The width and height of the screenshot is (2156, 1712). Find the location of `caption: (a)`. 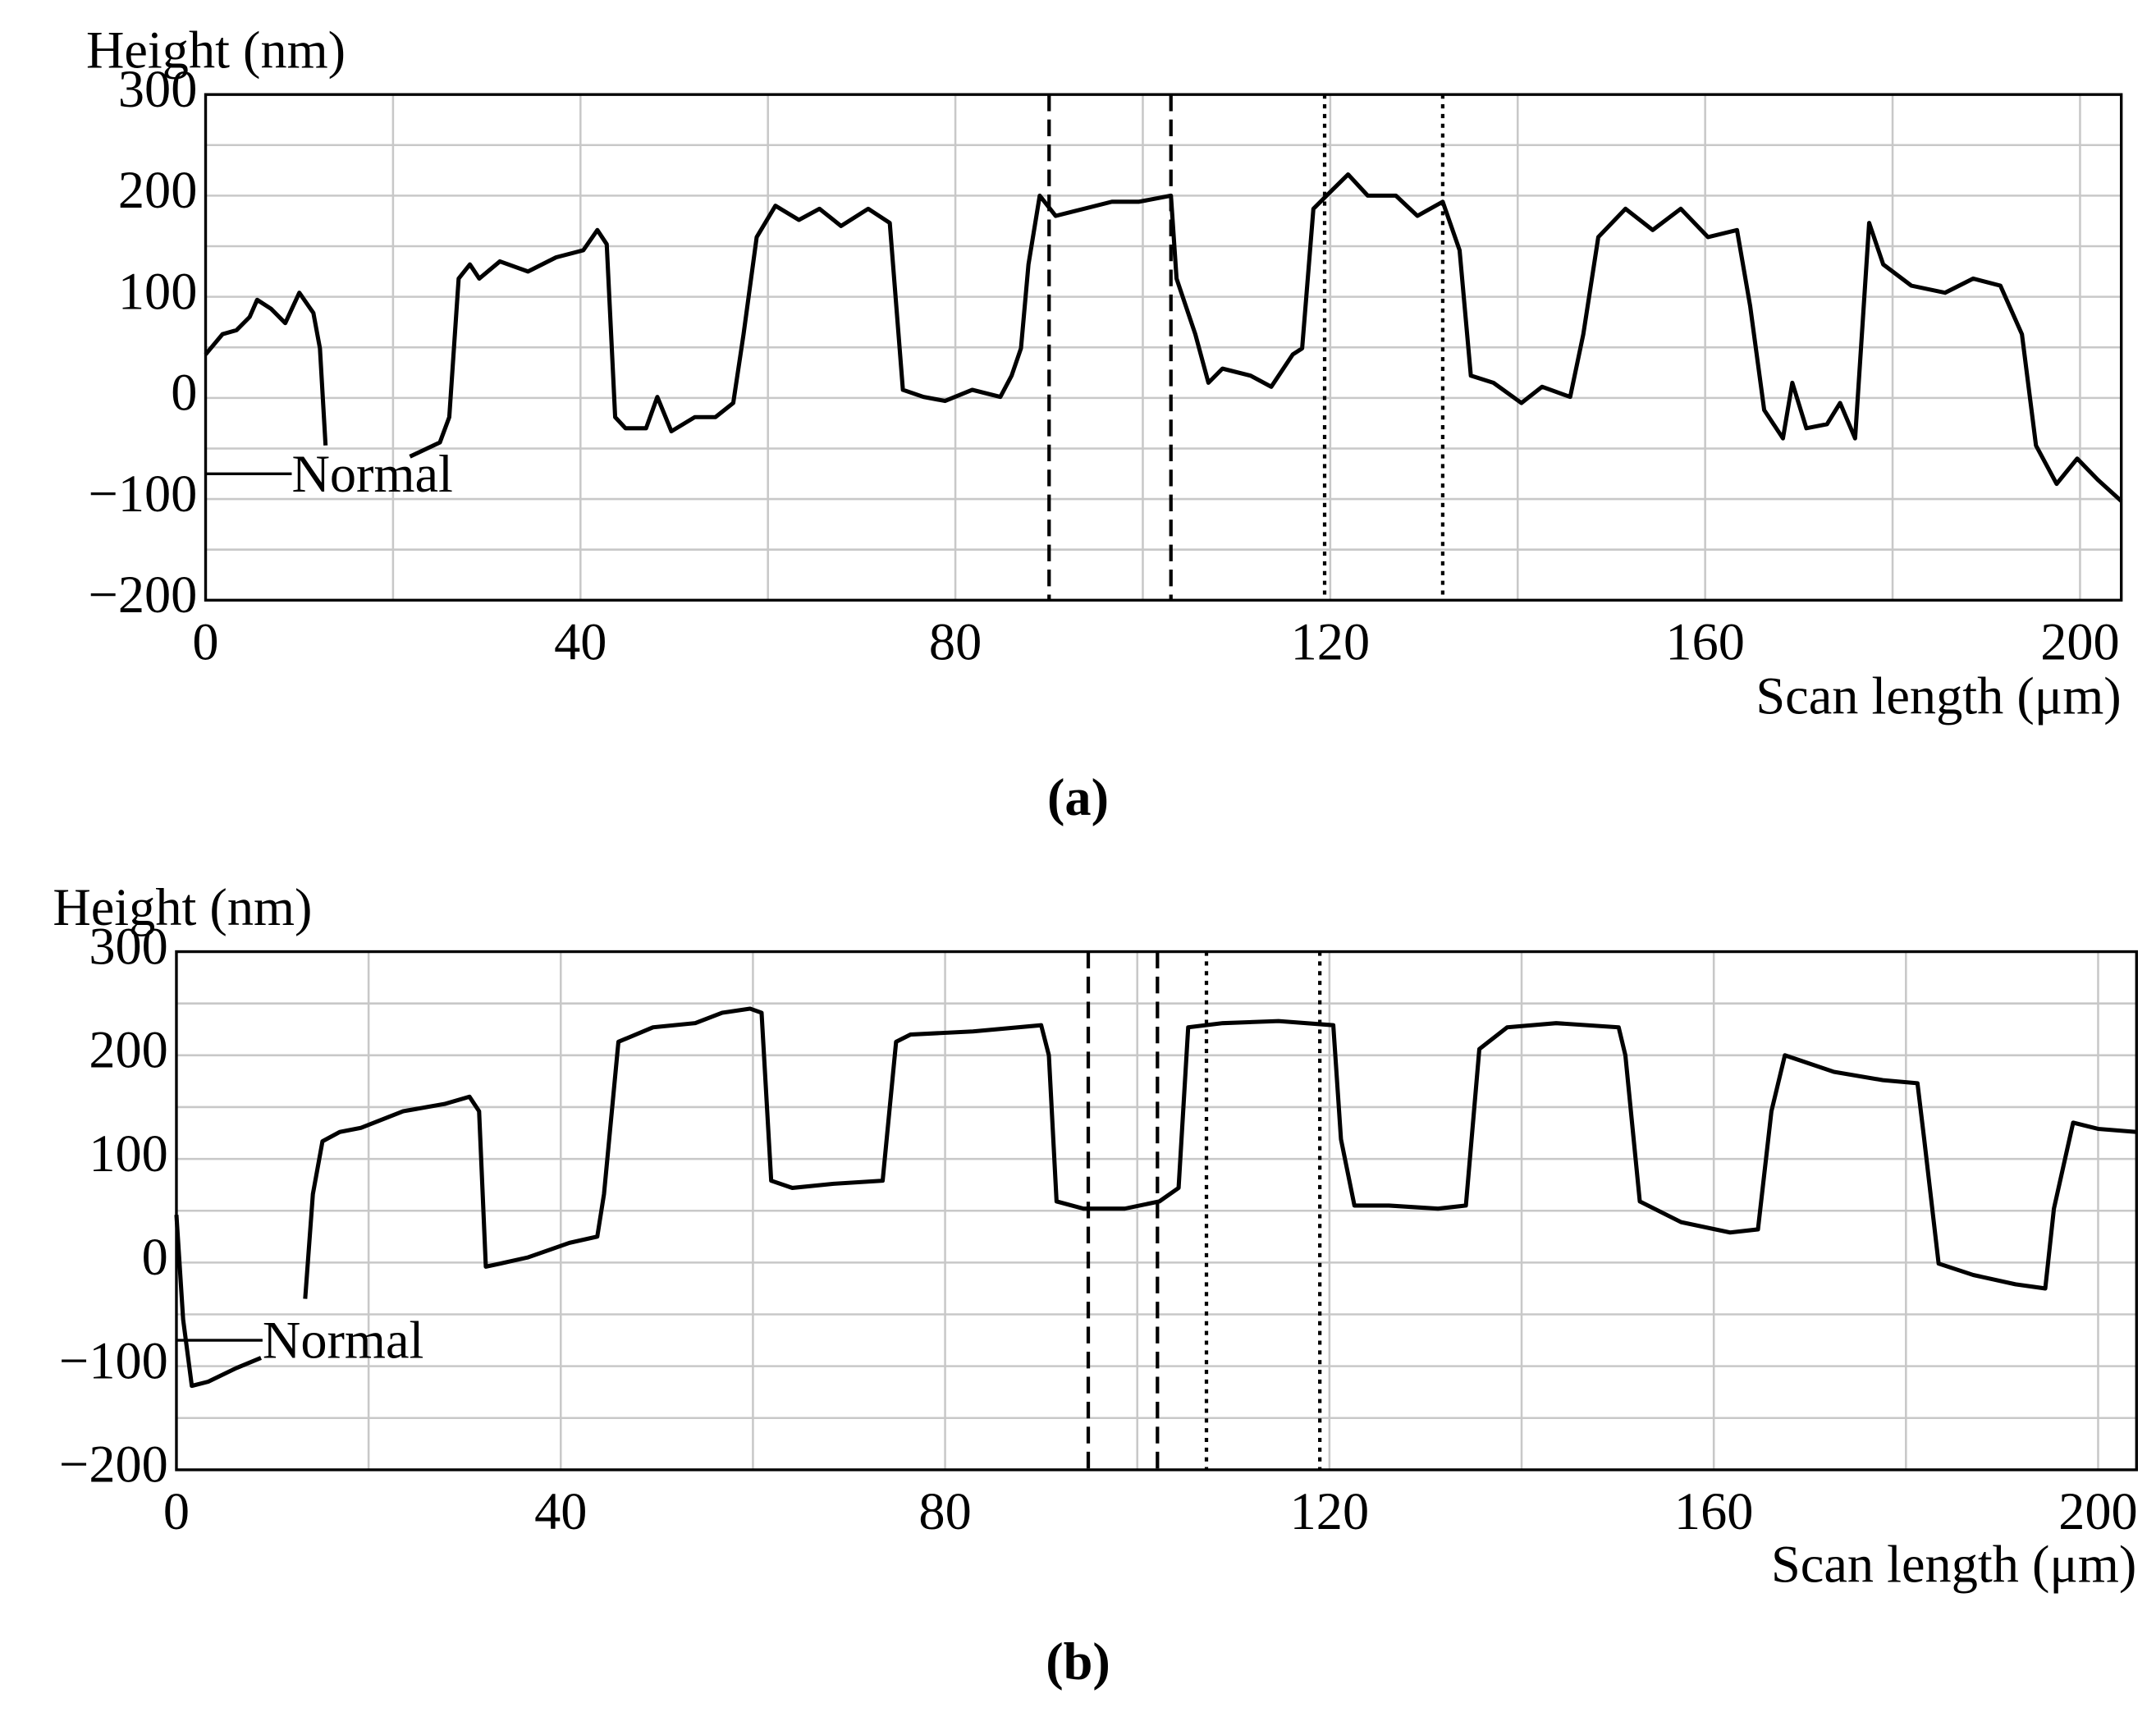

caption: (a) is located at coordinates (1078, 797).